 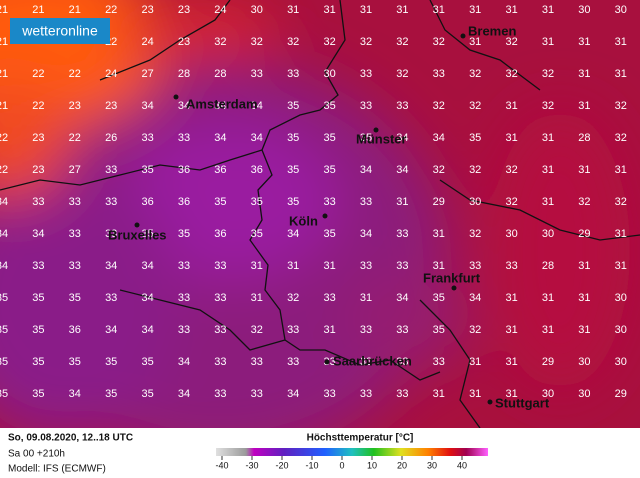 What do you see at coordinates (303, 220) in the screenshot?
I see `city-name: Köln` at bounding box center [303, 220].